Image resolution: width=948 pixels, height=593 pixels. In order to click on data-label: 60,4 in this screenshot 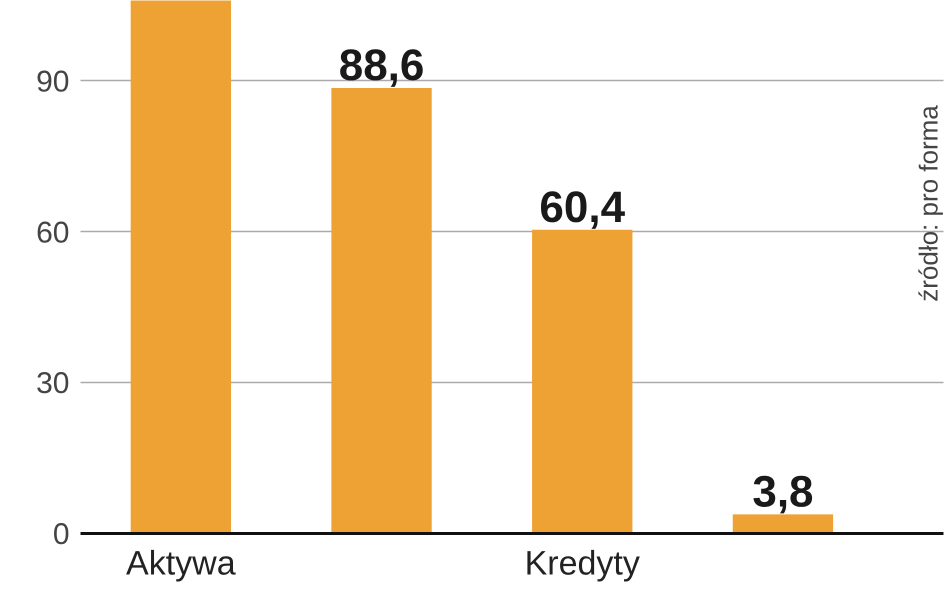, I will do `click(582, 207)`.